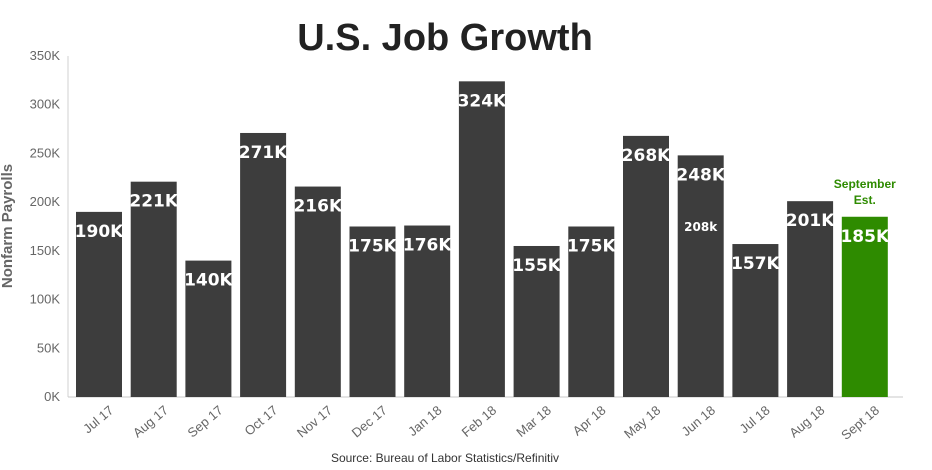  Describe the element at coordinates (755, 264) in the screenshot. I see `data-label: 157K` at that location.